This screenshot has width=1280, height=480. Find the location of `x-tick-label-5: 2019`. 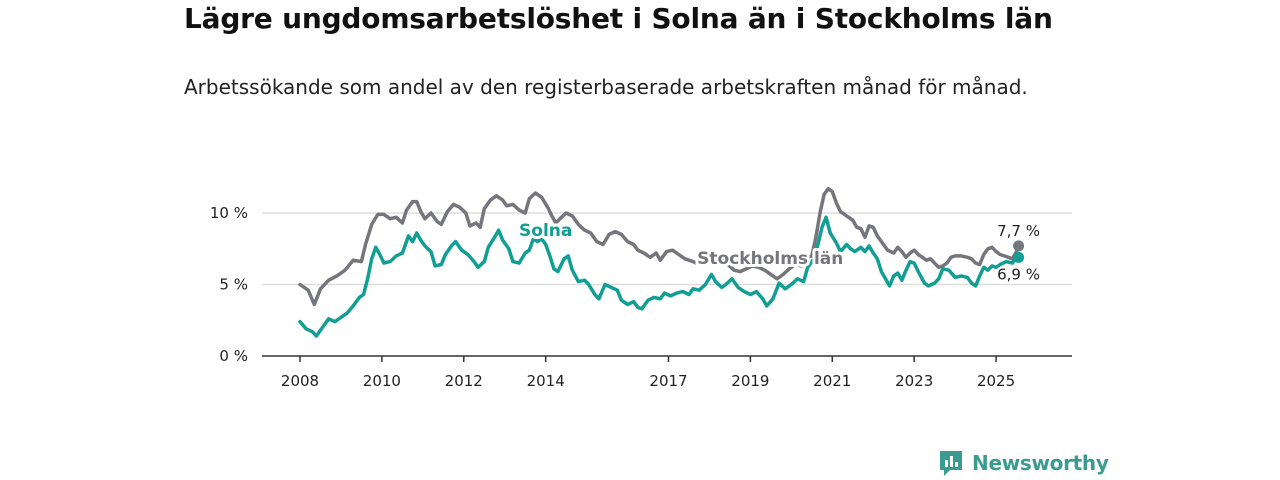

x-tick-label-5: 2019 is located at coordinates (750, 381).